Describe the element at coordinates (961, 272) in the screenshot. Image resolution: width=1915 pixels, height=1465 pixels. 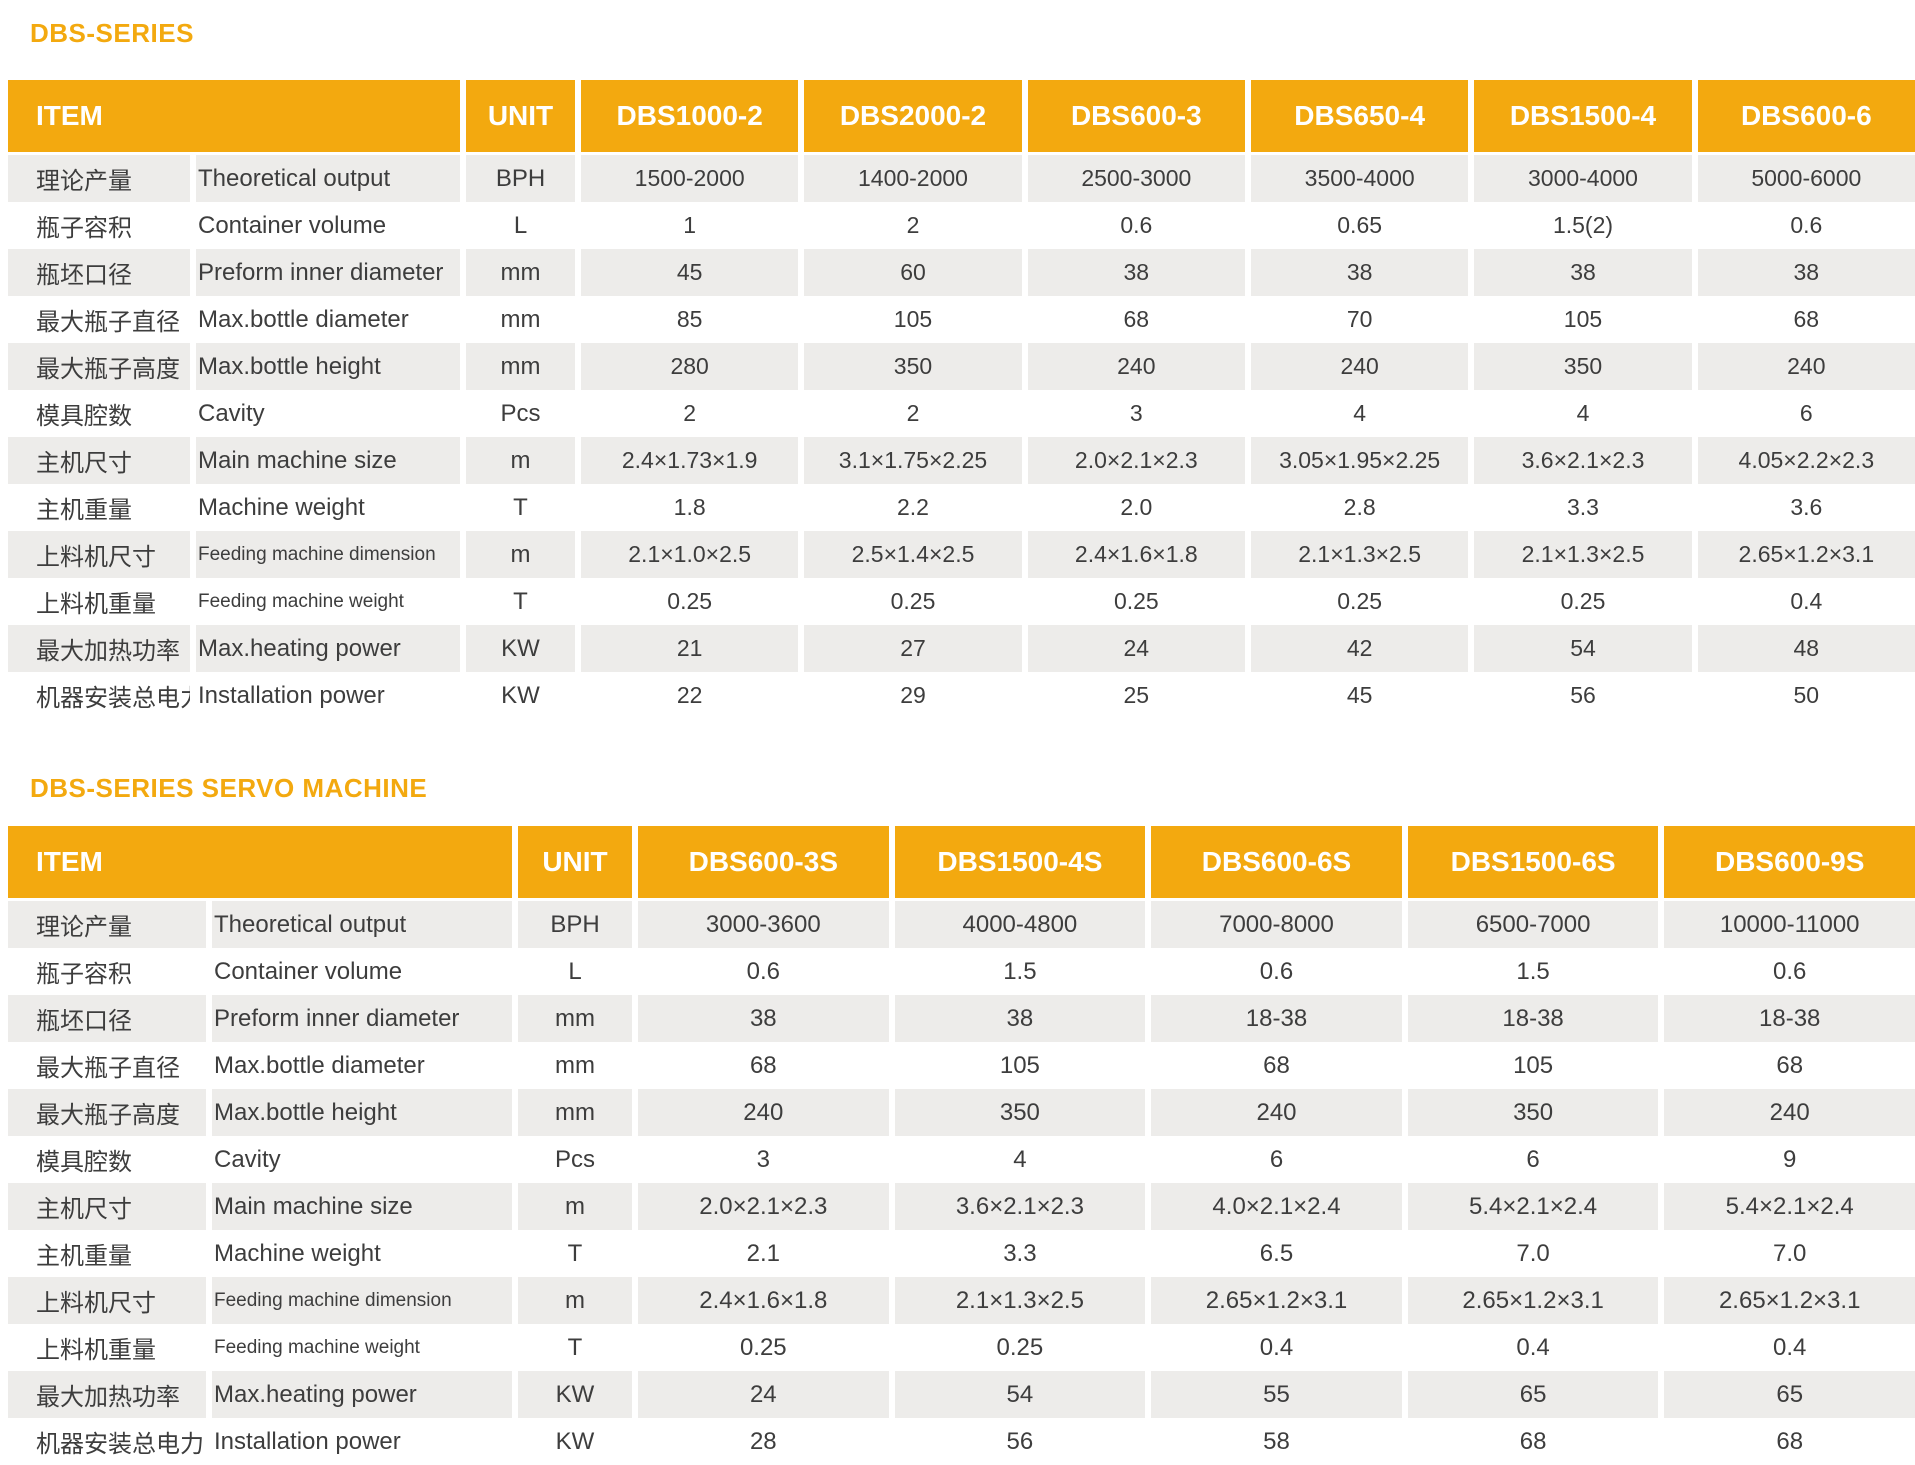
I see `table-row: 瓶坯口径 Preform inner diameter mm 45 60 38 38 38 38` at that location.